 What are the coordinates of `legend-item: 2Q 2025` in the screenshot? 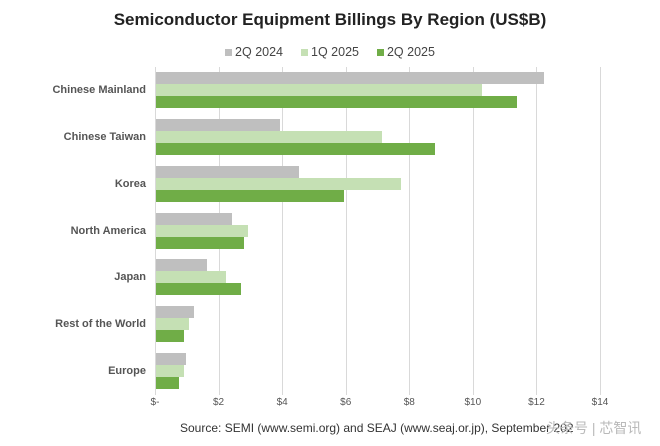 It's located at (405, 52).